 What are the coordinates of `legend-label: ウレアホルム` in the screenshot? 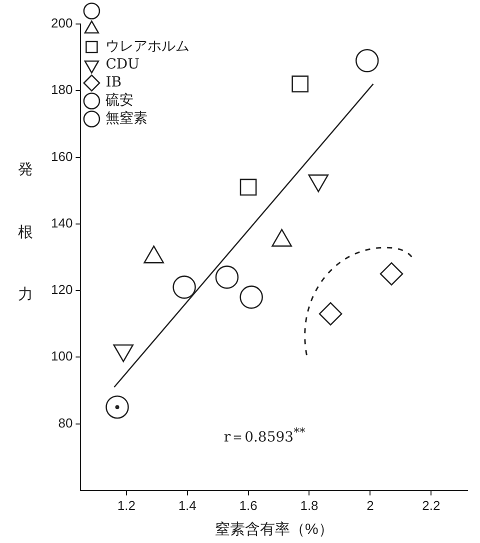 It's located at (148, 46).